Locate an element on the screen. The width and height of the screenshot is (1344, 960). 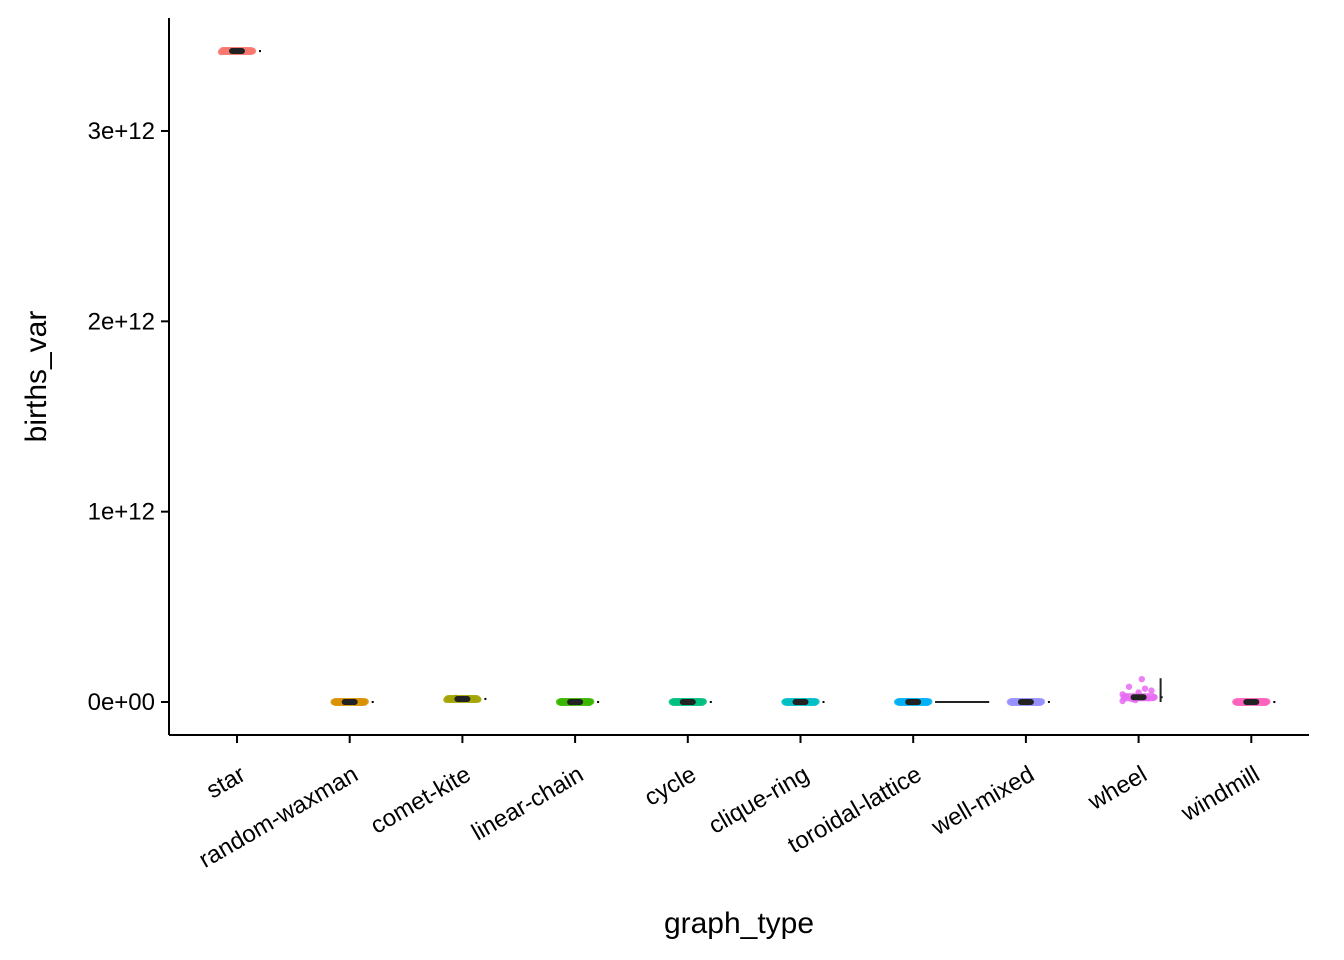
x-tick-label: star is located at coordinates (226, 782).